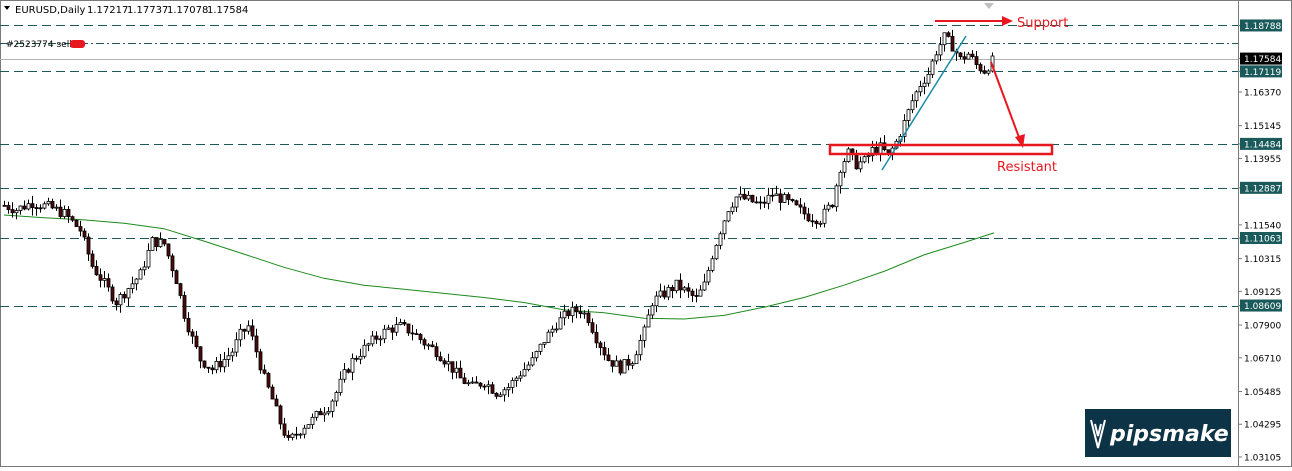  Describe the element at coordinates (1261, 143) in the screenshot. I see `level-price-tag` at that location.